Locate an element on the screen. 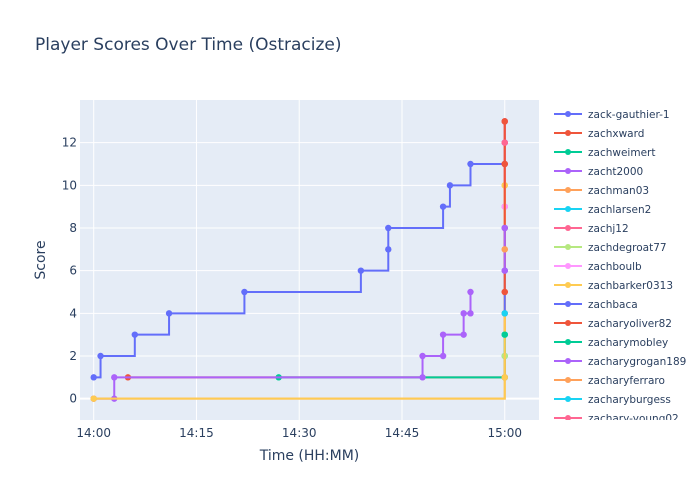 The width and height of the screenshot is (700, 500). x-tick-label: 14:15 is located at coordinates (196, 433).